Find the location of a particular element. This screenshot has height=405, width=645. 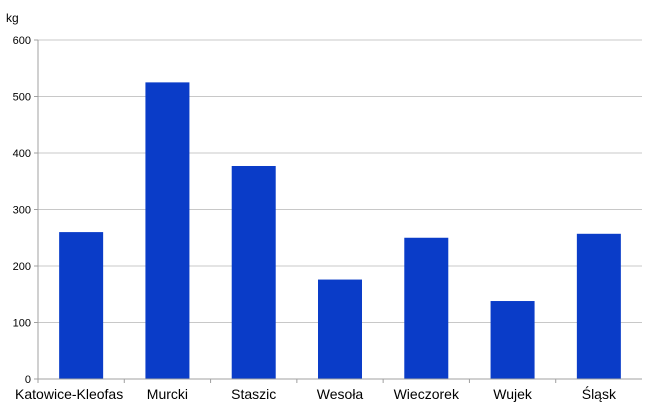

x-category-label: Murcki is located at coordinates (167, 394).